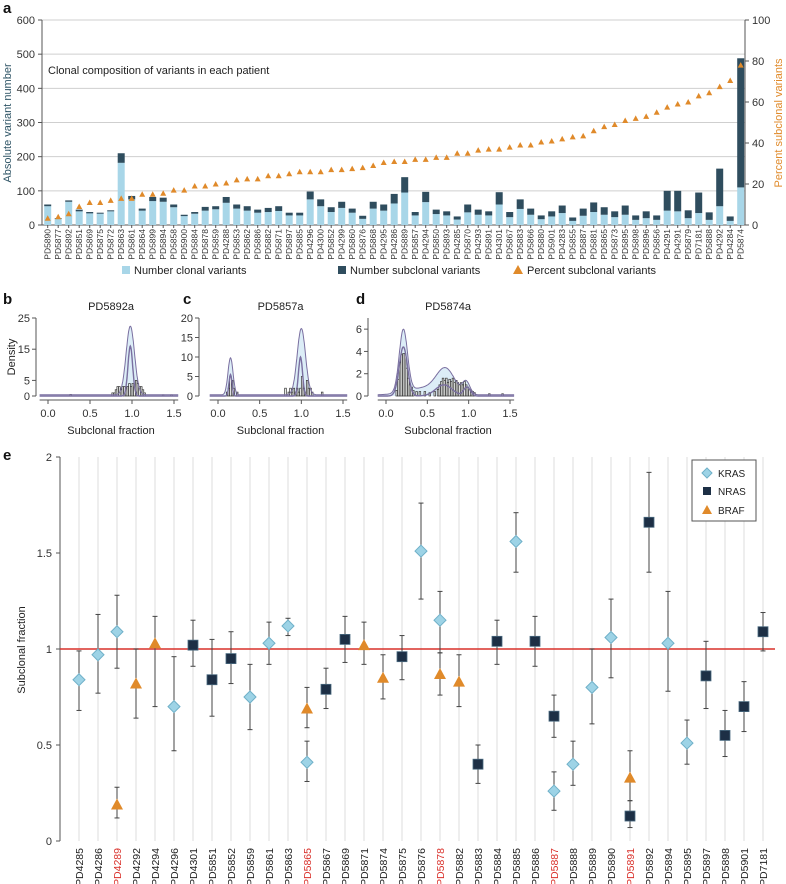  Describe the element at coordinates (517, 866) in the screenshot. I see `sample-label: PD5885` at that location.